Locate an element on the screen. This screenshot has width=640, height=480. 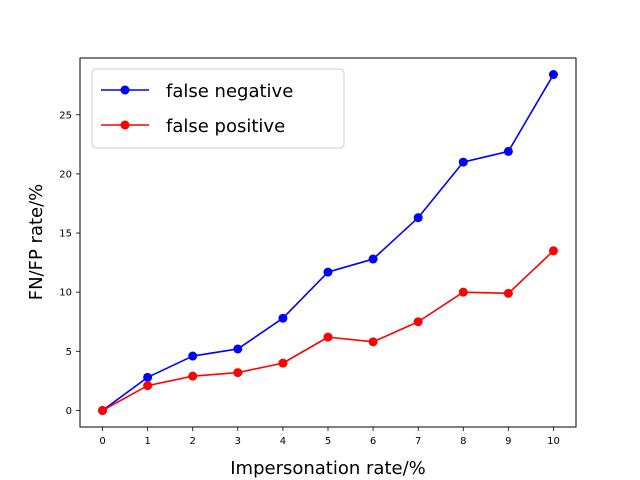
y-tick-label: 20 is located at coordinates (65, 174).